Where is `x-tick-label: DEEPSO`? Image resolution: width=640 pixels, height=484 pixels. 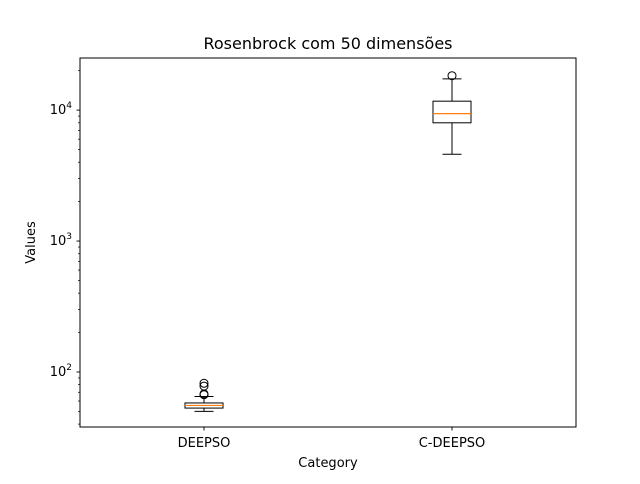
x-tick-label: DEEPSO is located at coordinates (204, 443).